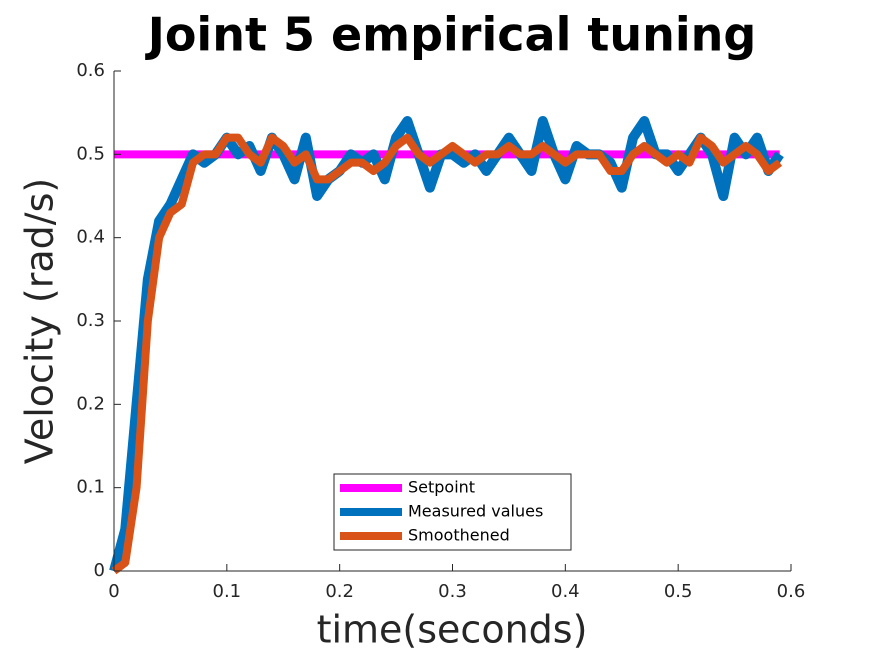 This screenshot has width=875, height=656. Describe the element at coordinates (791, 591) in the screenshot. I see `x-tick-label: 0.6` at that location.